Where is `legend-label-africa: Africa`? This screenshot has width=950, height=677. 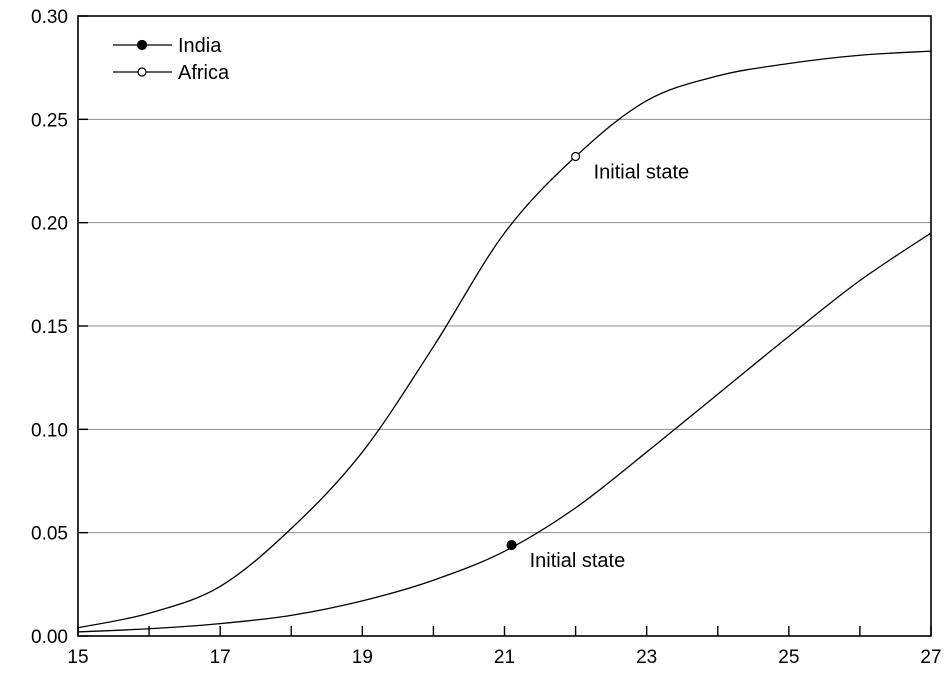 legend-label-africa: Africa is located at coordinates (204, 73).